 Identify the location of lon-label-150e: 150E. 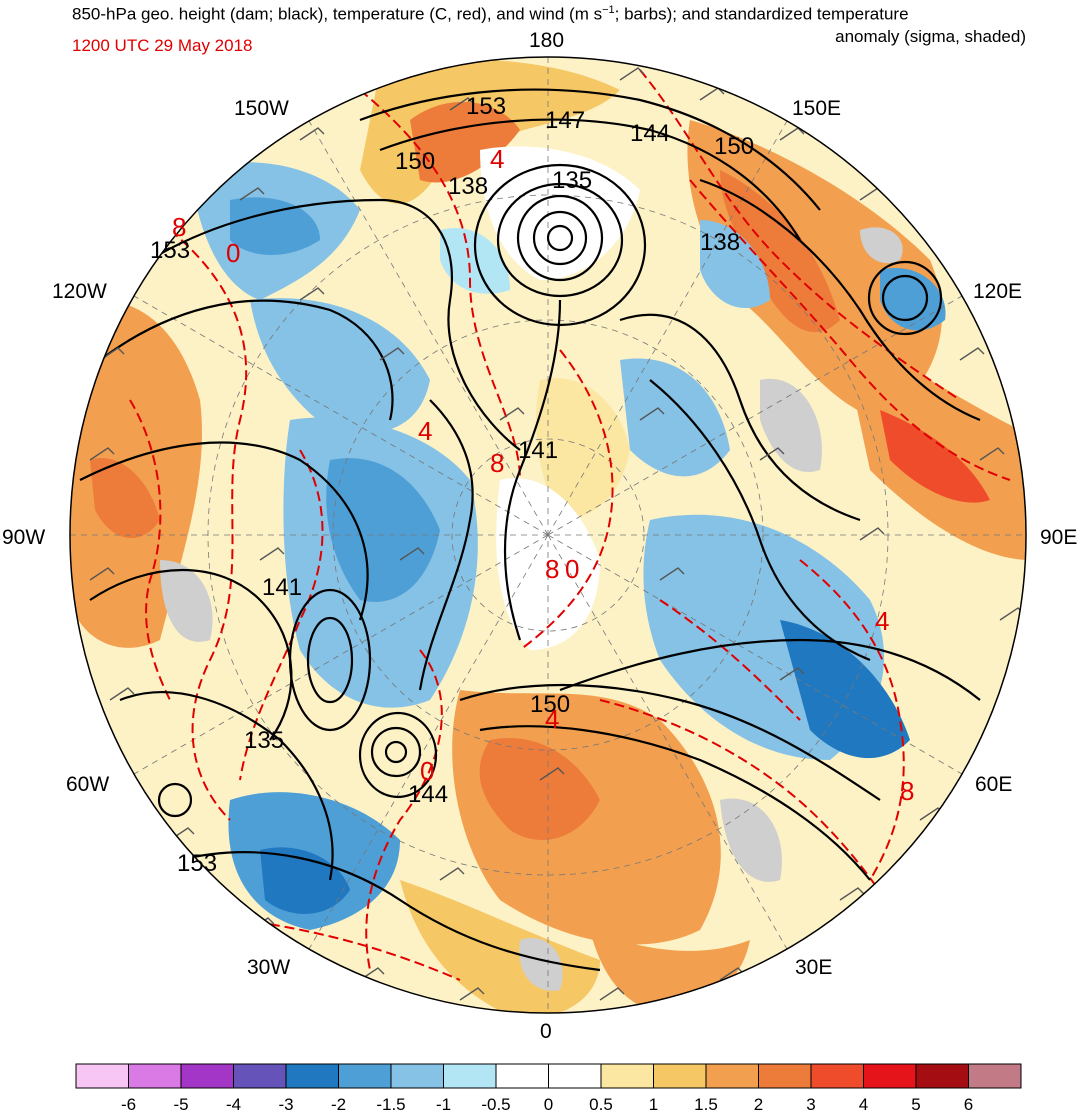
(817, 108).